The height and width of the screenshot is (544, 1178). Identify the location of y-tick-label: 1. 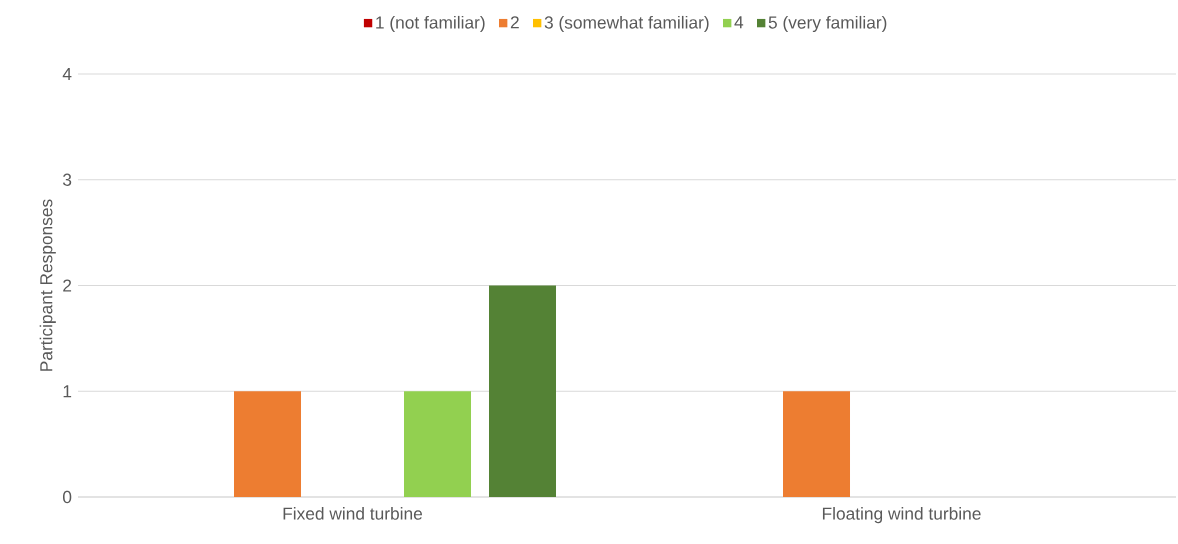
(67, 391).